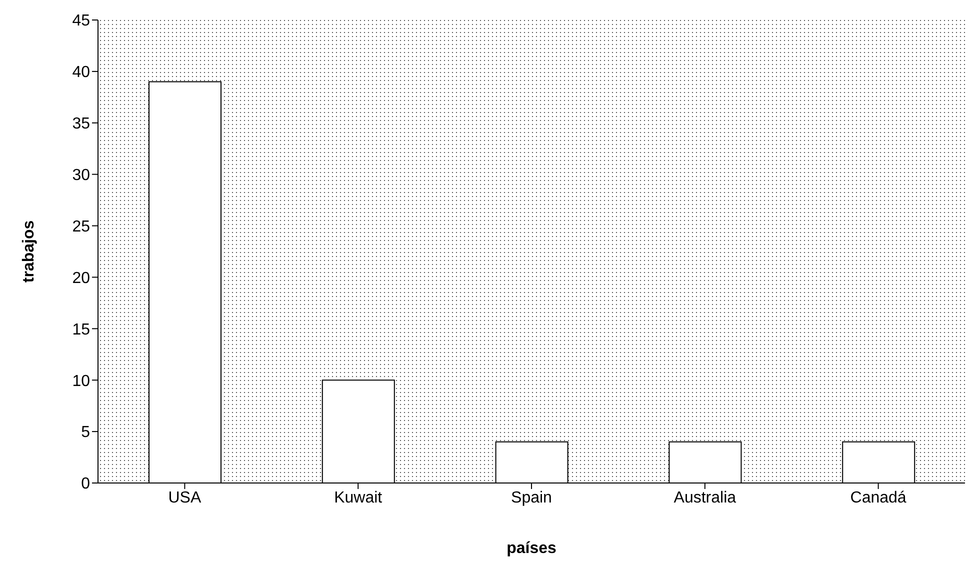 The height and width of the screenshot is (571, 977). What do you see at coordinates (81, 227) in the screenshot?
I see `y-tick-label: 25` at bounding box center [81, 227].